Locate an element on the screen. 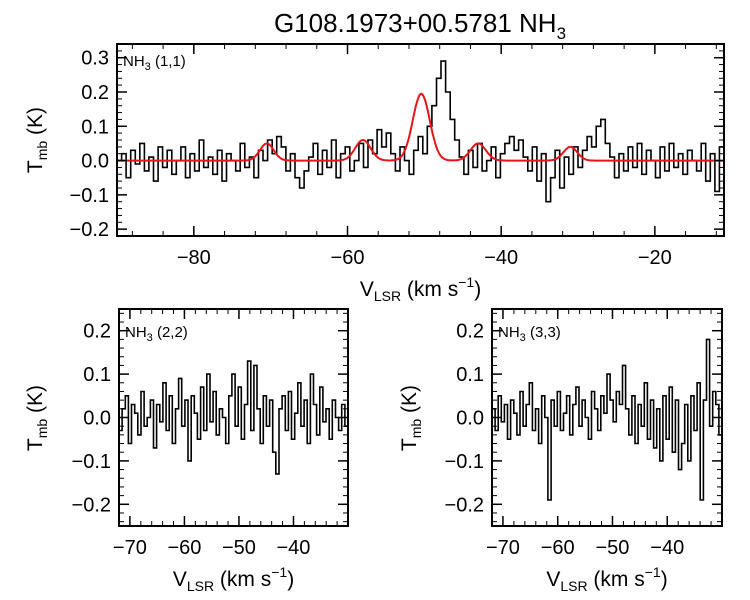 The image size is (750, 600). panel-label: NH3 (1,1) is located at coordinates (154, 63).